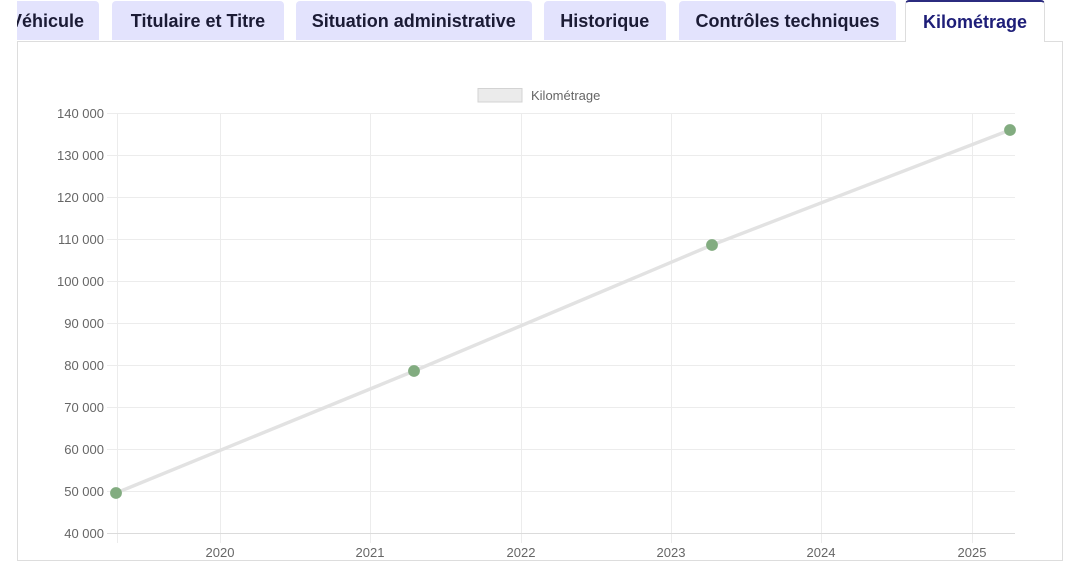 This screenshot has width=1078, height=574. I want to click on svg-text: 130 000, so click(80, 155).